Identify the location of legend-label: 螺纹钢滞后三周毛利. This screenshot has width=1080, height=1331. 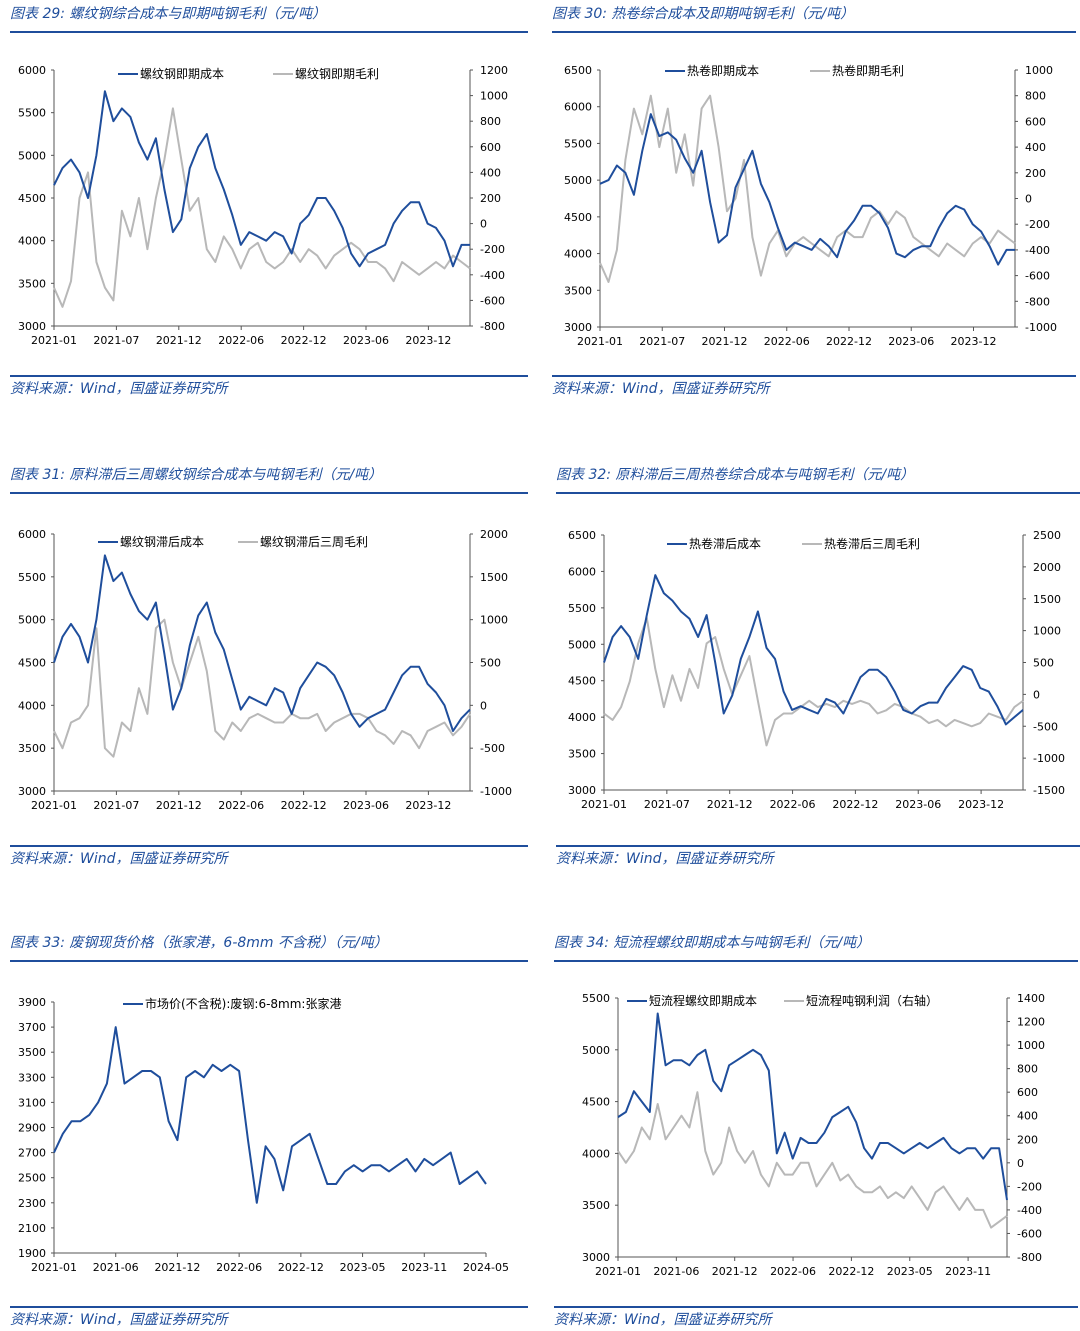
(314, 542).